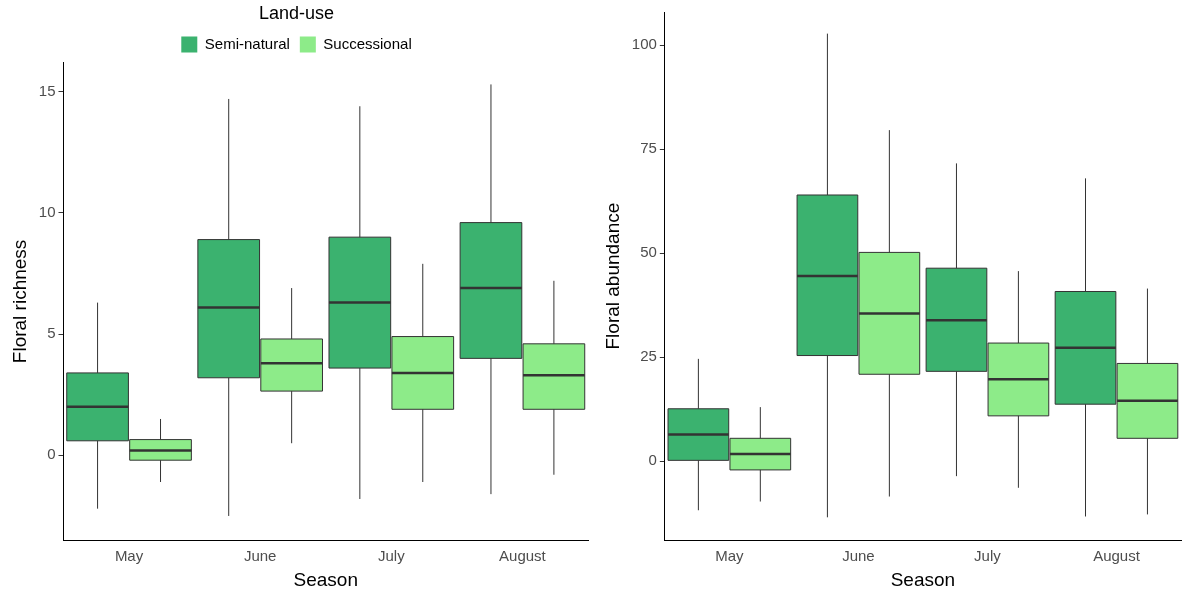 The width and height of the screenshot is (1187, 592). I want to click on y-tick-label: 50, so click(648, 252).